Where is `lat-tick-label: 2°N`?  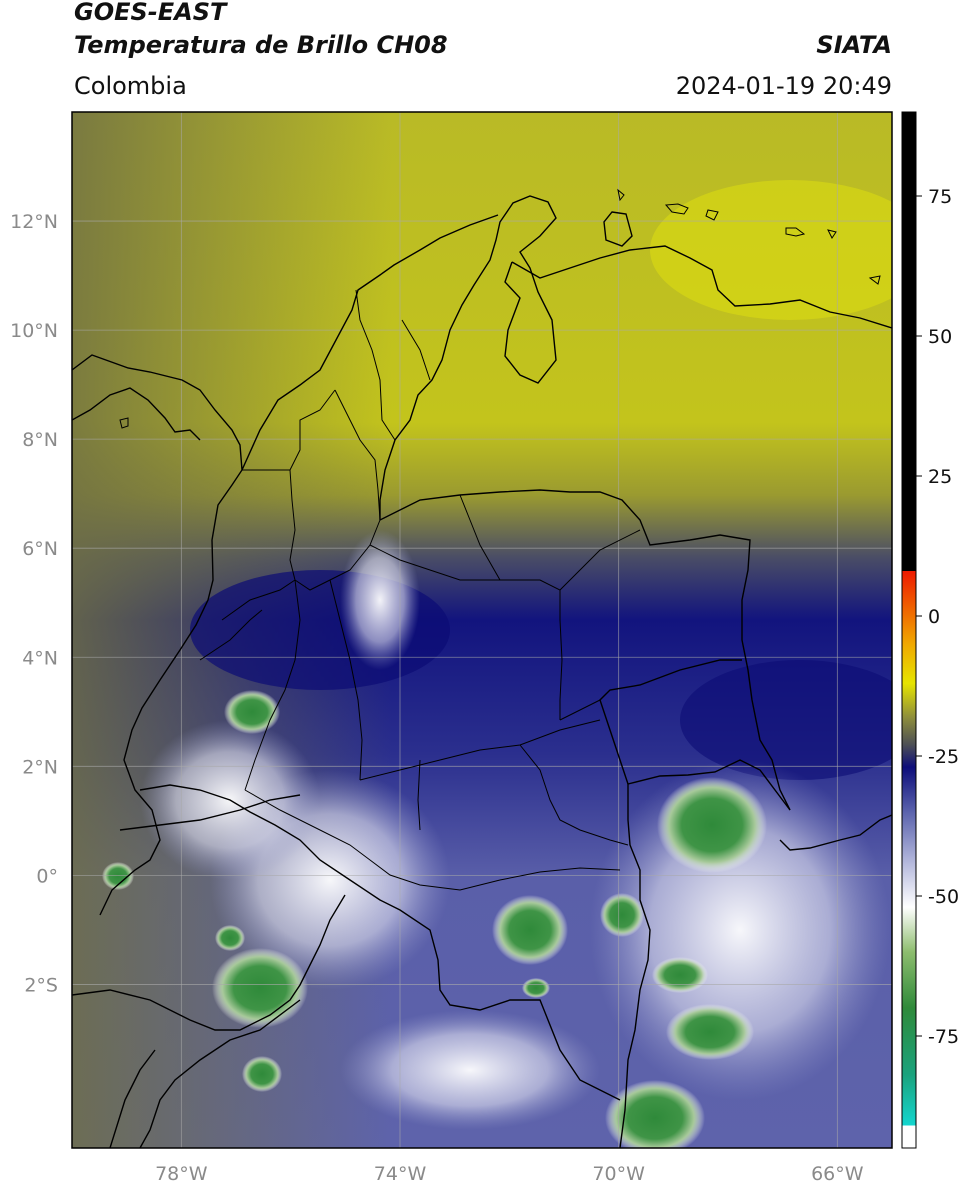 lat-tick-label: 2°N is located at coordinates (40, 767).